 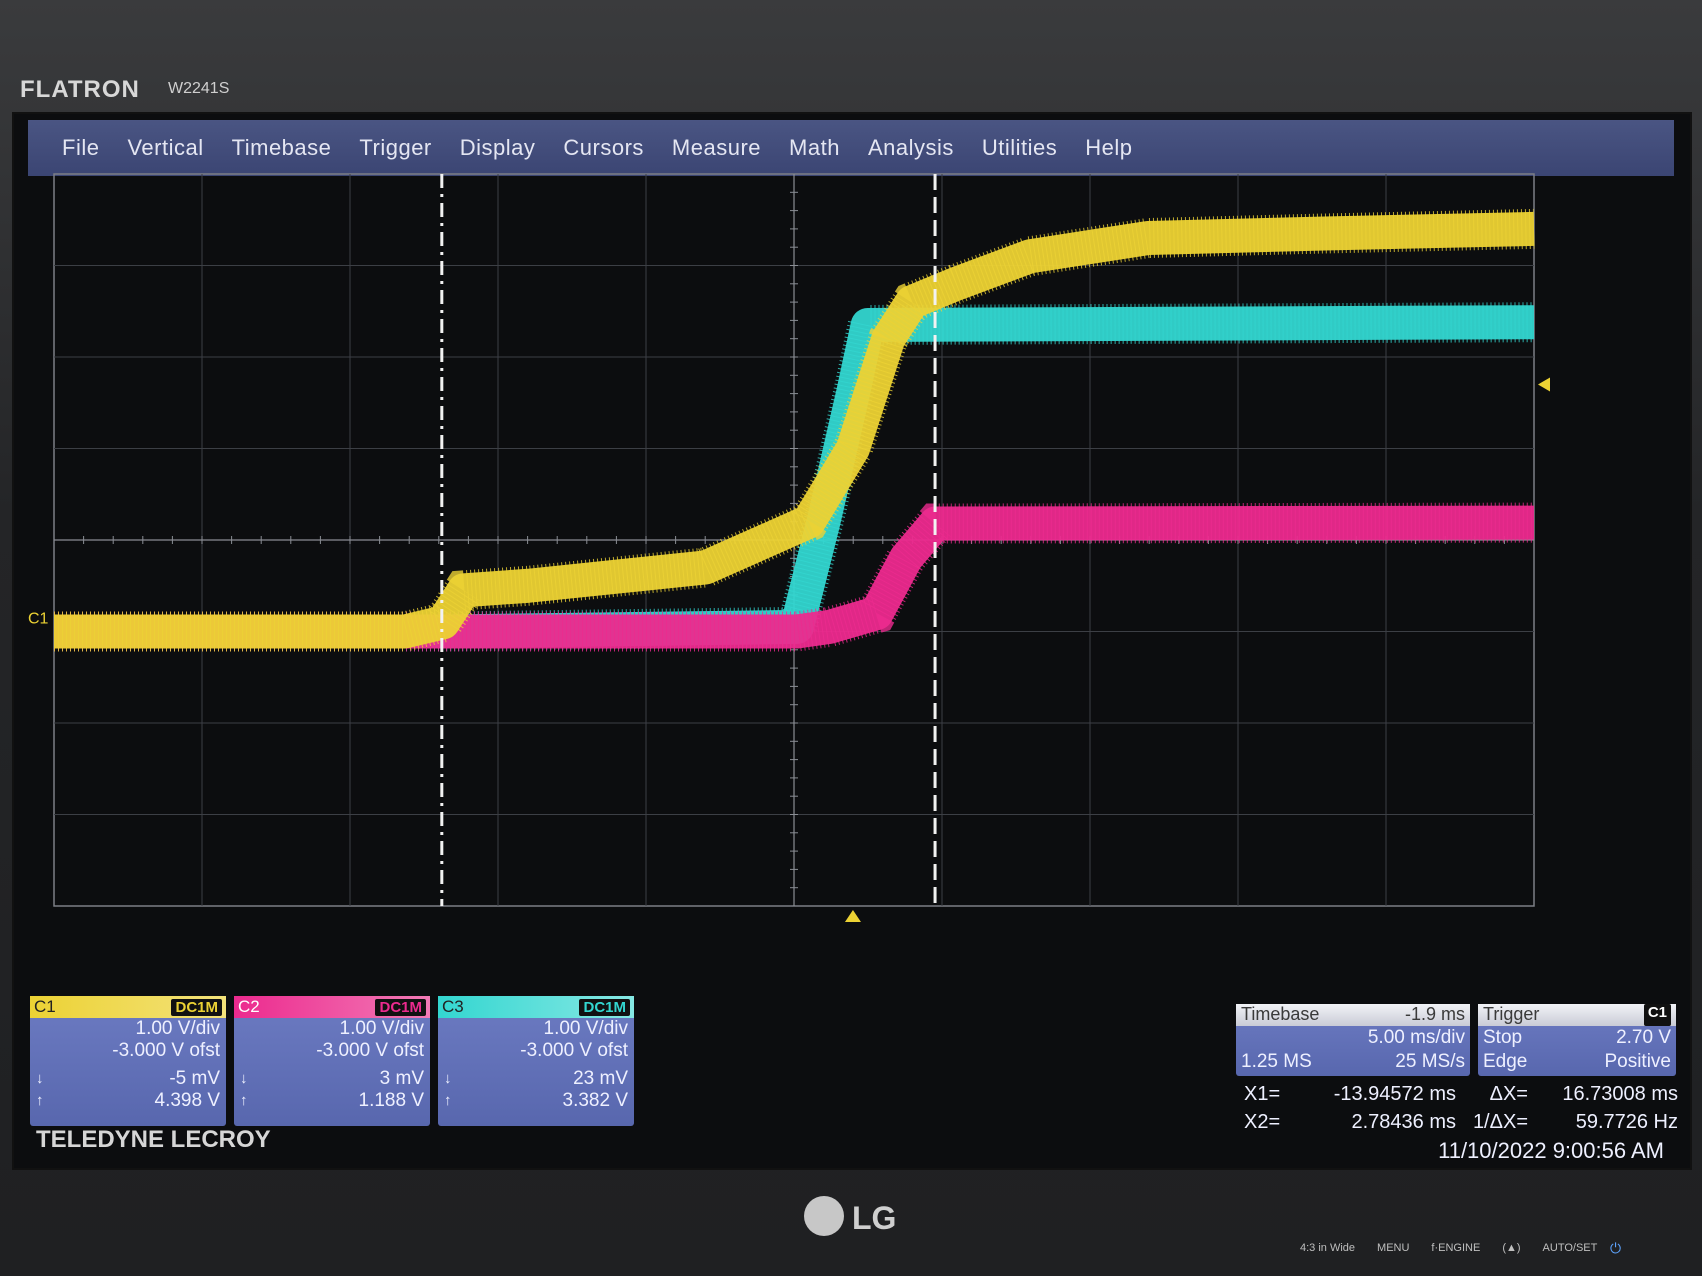 I want to click on inv-dx-value: 59.7726 Hz, so click(x=1626, y=1122).